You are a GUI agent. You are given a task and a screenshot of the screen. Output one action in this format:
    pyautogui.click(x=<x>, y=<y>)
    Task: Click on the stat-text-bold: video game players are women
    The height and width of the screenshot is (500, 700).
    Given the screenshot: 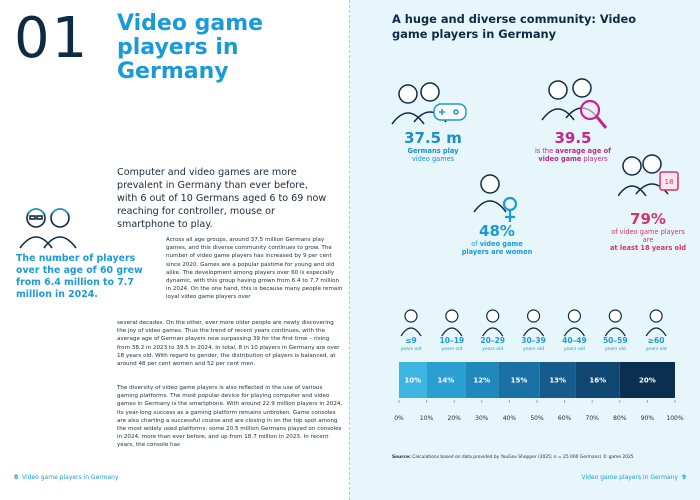 What is the action you would take?
    pyautogui.click(x=497, y=248)
    